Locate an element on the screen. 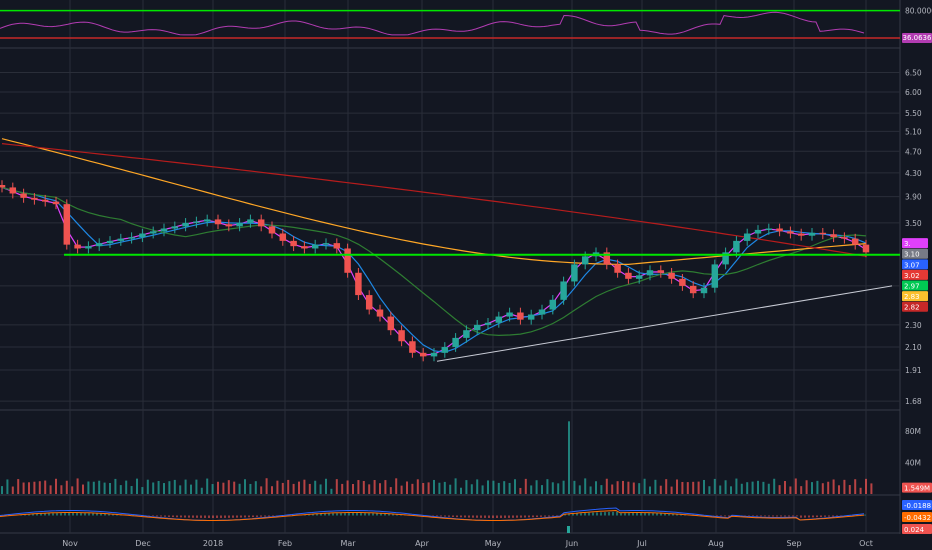 This screenshot has width=932, height=550. trendline is located at coordinates (664, 323).